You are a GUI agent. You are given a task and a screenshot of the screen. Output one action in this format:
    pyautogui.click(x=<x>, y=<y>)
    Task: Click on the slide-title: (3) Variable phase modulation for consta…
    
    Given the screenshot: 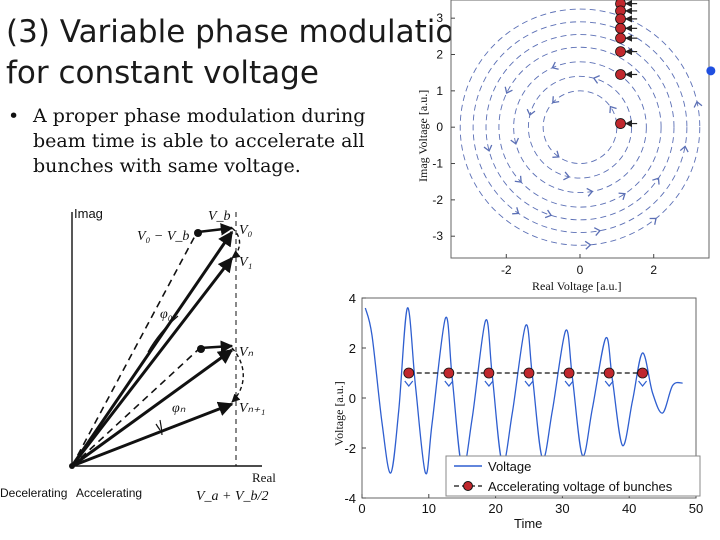 What is the action you would take?
    pyautogui.click(x=240, y=53)
    